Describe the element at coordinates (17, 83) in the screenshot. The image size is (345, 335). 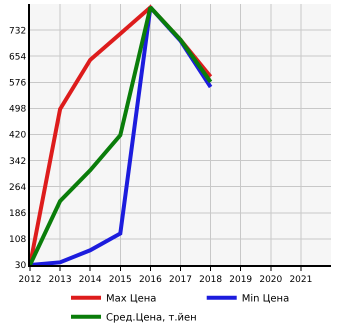
I see `y-tick-label: 576` at that location.